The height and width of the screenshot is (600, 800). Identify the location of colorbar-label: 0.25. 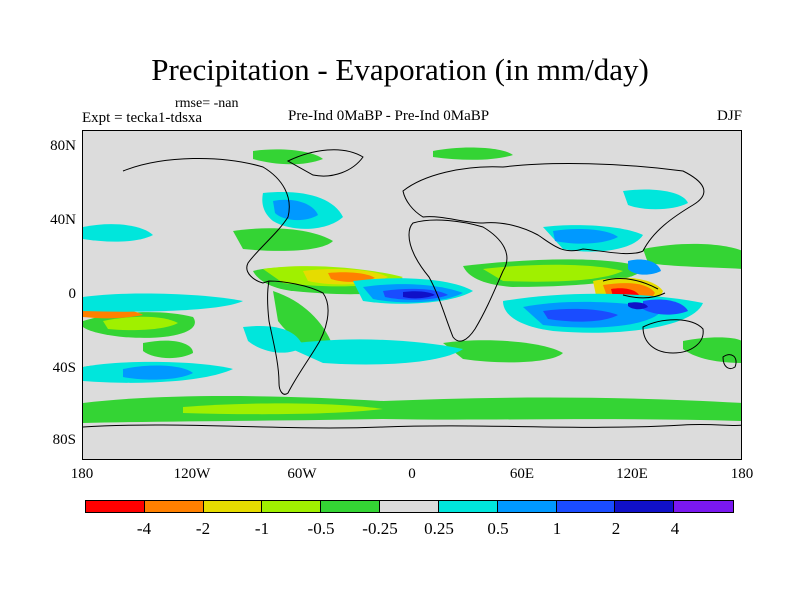
(439, 528).